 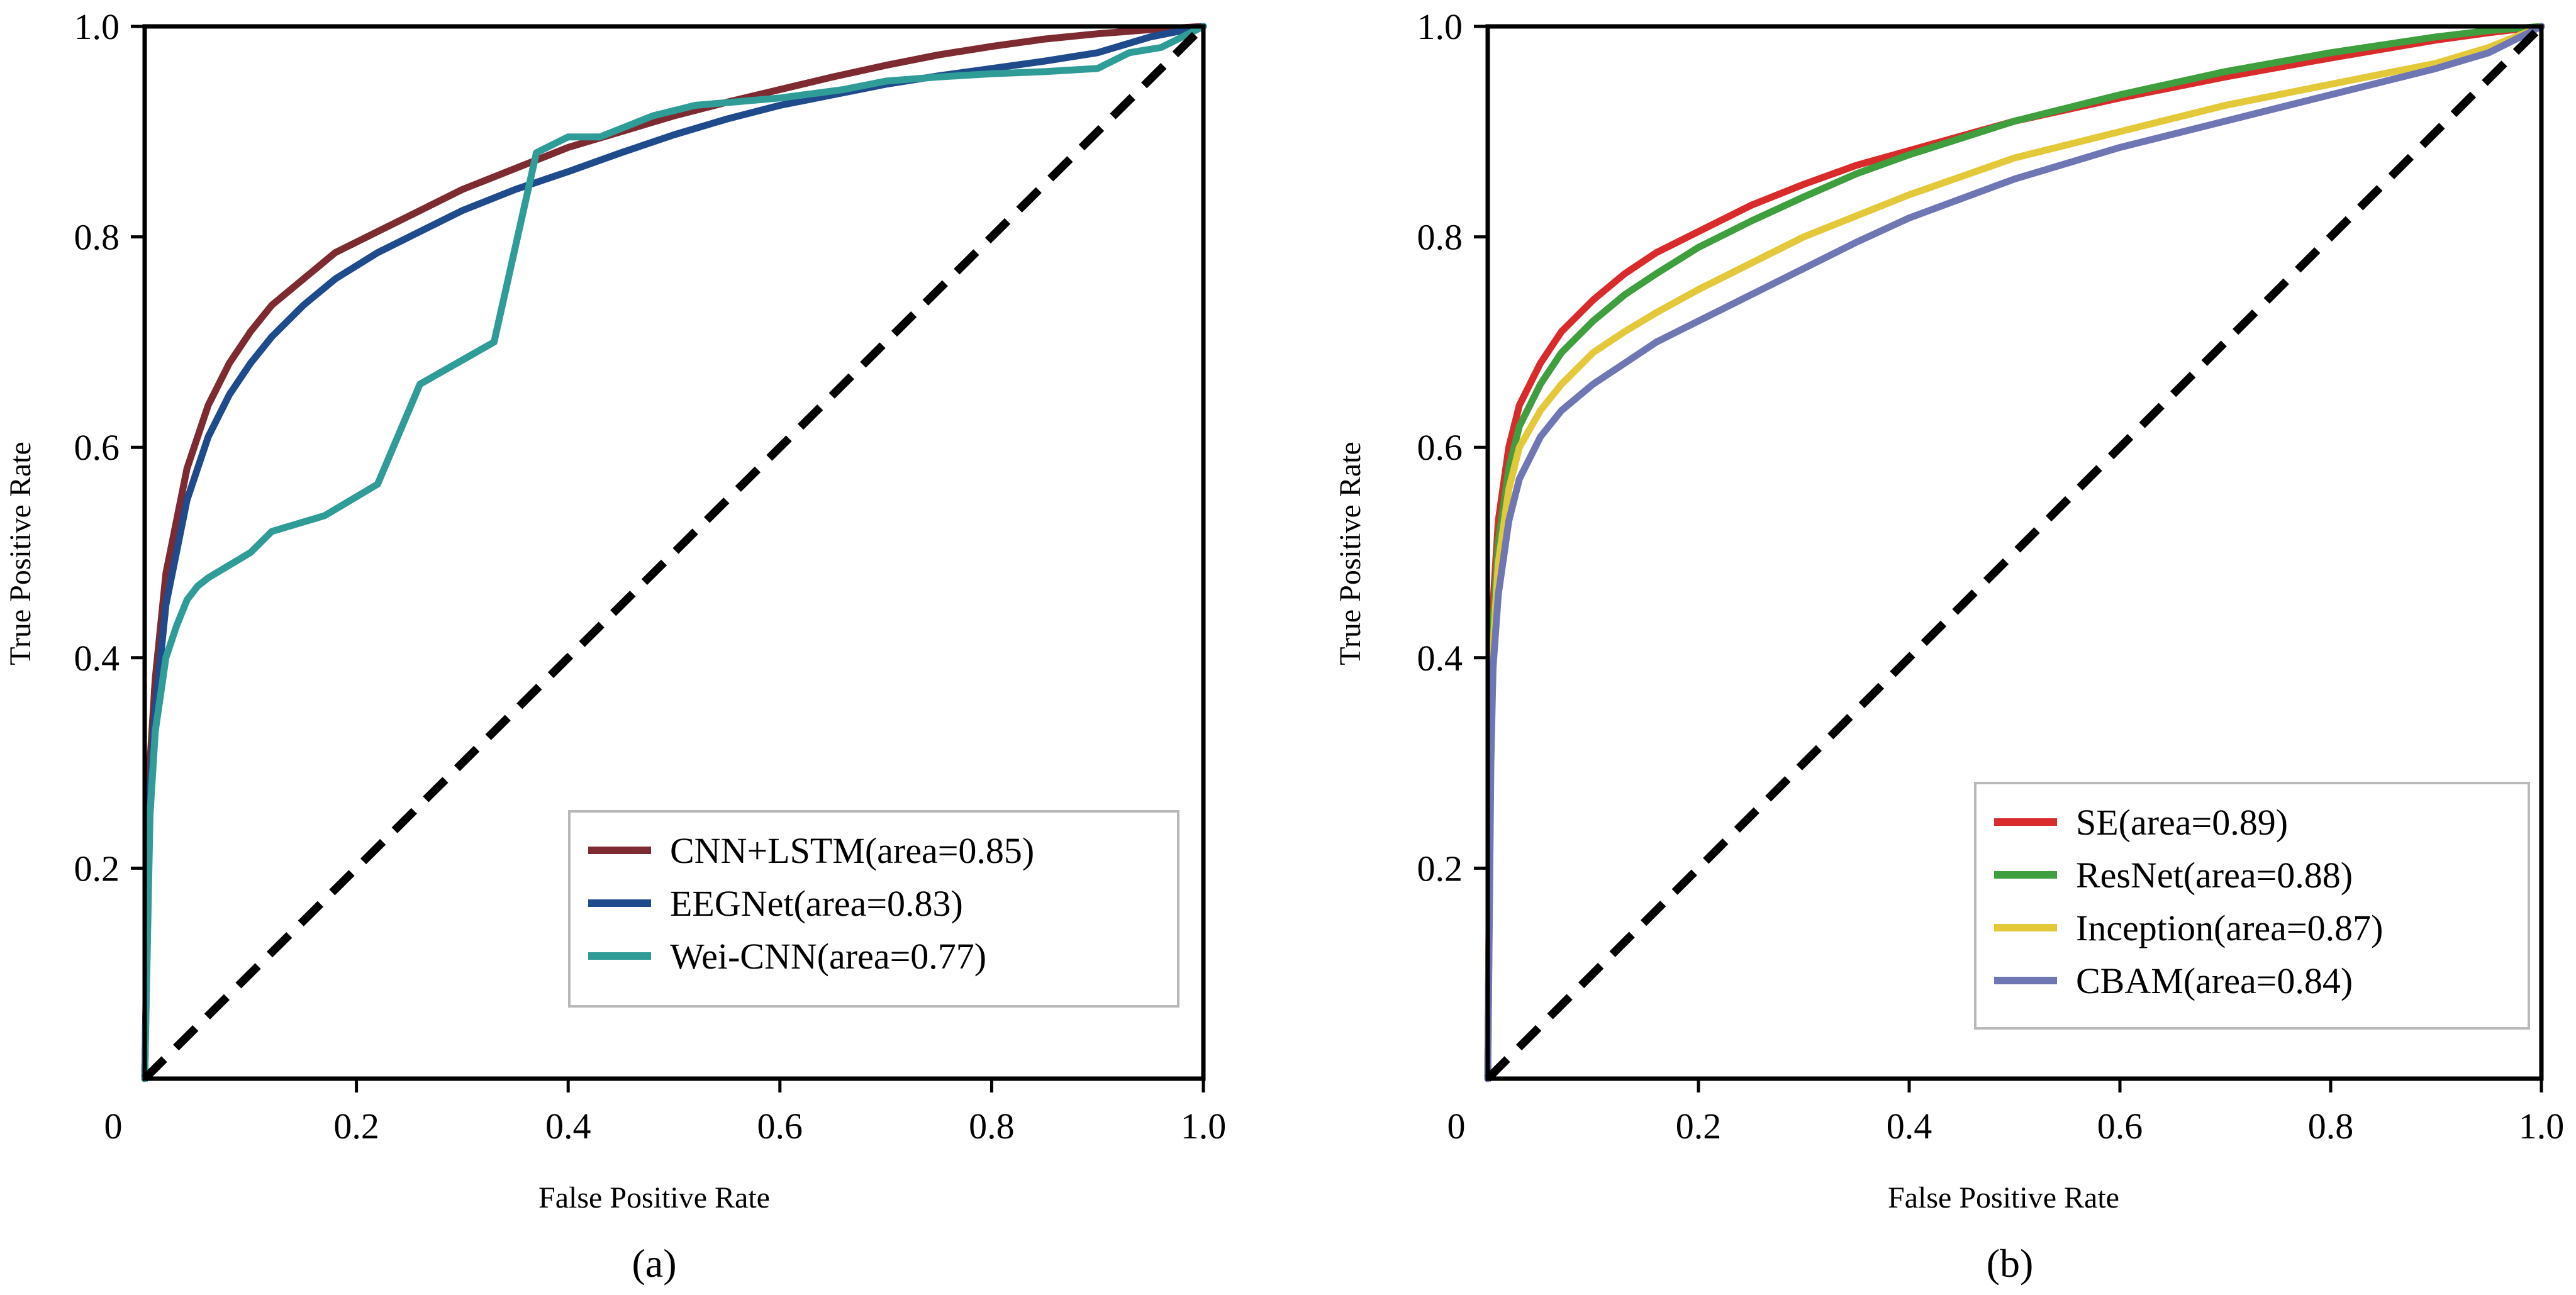 I want to click on panel-b-legend-label-1: ResNet(area=0.88), so click(x=2214, y=876).